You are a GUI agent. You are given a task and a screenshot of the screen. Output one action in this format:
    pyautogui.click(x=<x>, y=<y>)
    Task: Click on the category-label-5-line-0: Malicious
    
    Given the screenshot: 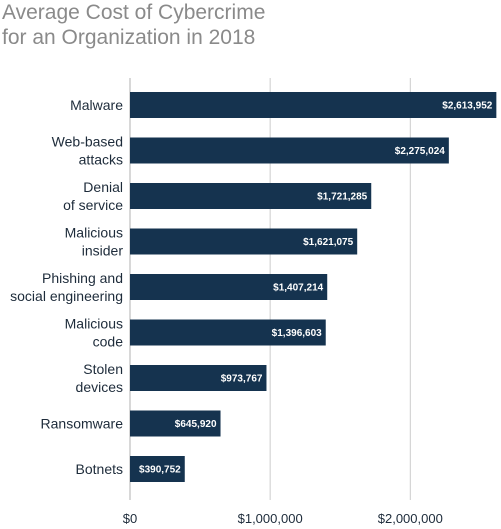 What is the action you would take?
    pyautogui.click(x=94, y=324)
    